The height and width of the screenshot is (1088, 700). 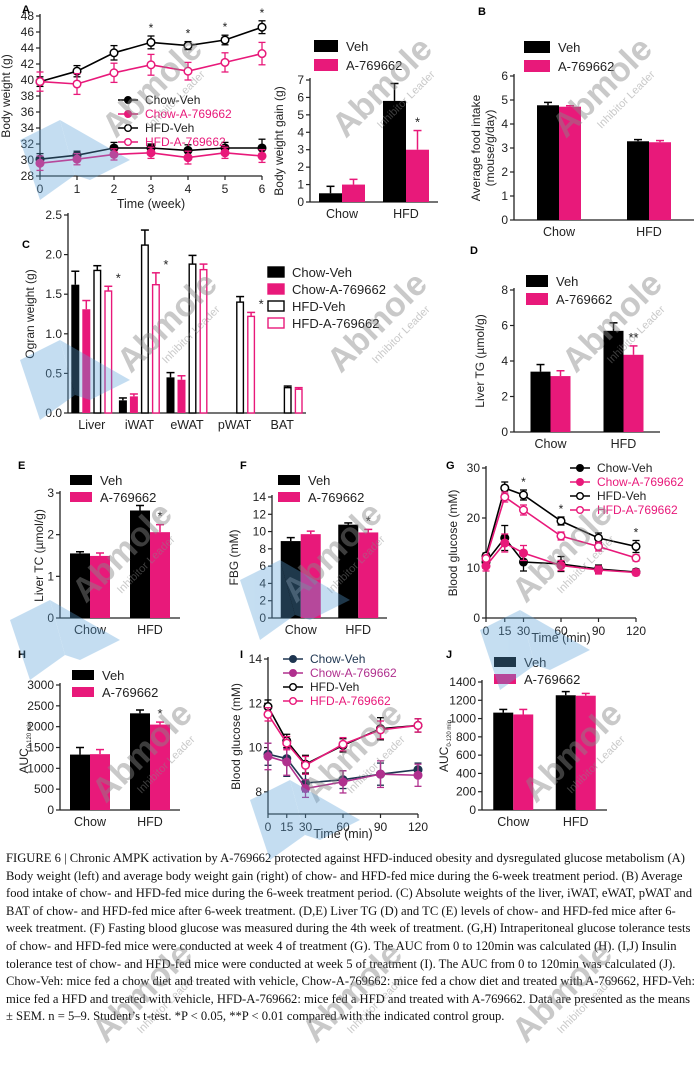 I want to click on y-tick-label: 5, so click(x=300, y=115).